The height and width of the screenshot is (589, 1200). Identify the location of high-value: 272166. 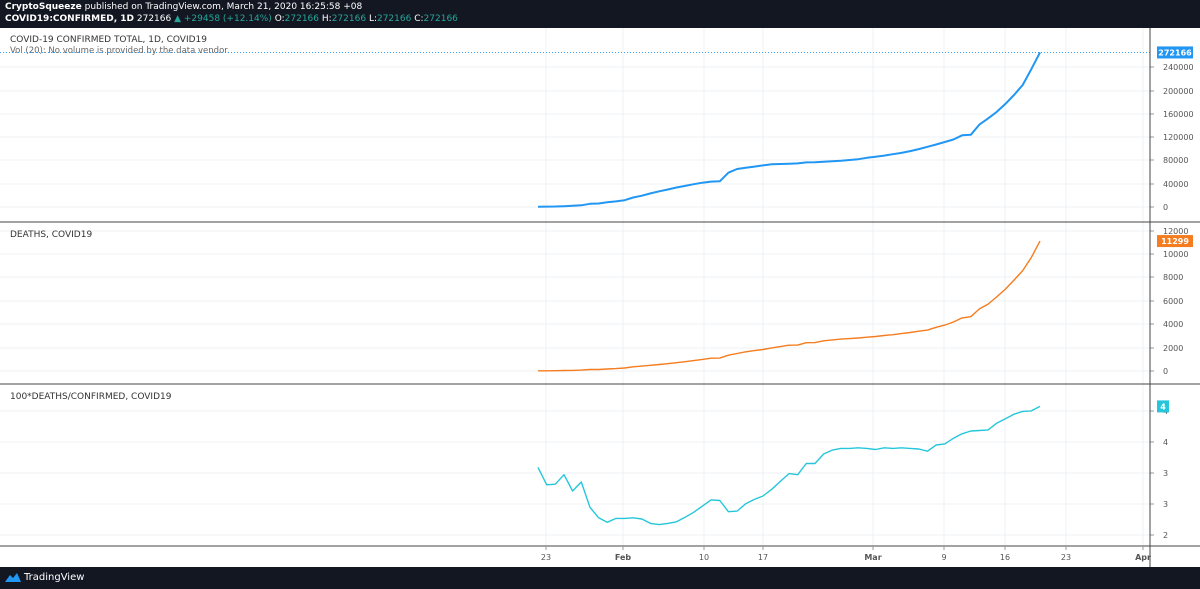
(349, 19).